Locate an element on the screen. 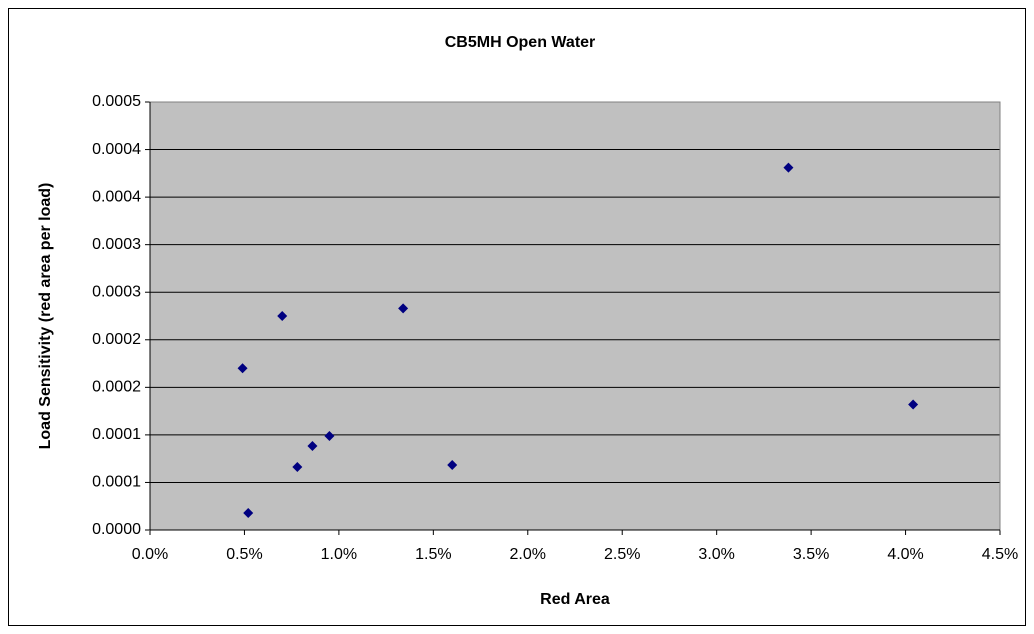 This screenshot has height=634, width=1034. x-tick-label: 4.5% is located at coordinates (1000, 554).